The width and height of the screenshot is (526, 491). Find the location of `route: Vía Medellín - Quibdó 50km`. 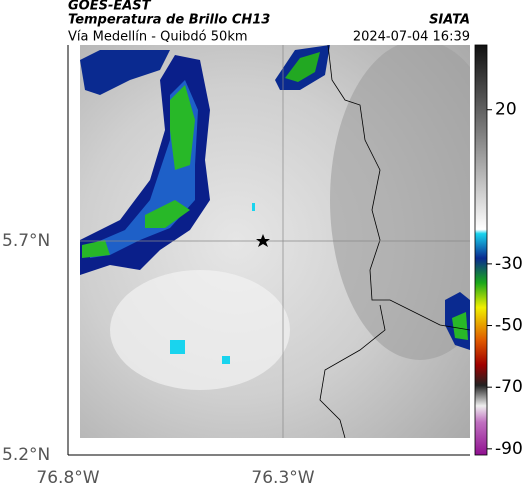

route: Vía Medellín - Quibdó 50km is located at coordinates (158, 37).